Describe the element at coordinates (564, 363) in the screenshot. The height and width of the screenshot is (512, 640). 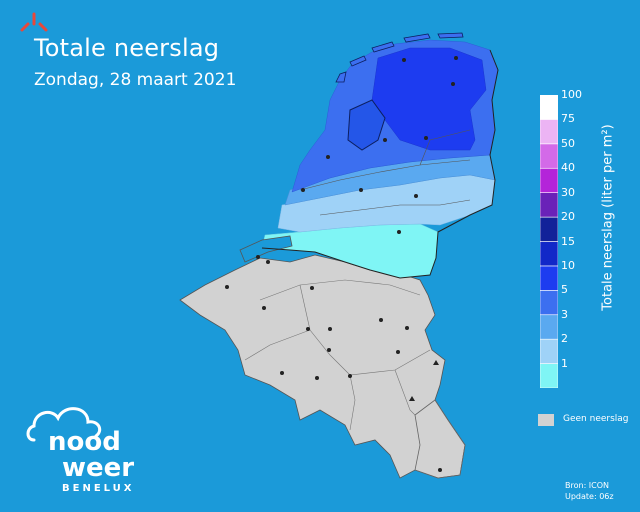
I see `legend-label-1: 1` at that location.